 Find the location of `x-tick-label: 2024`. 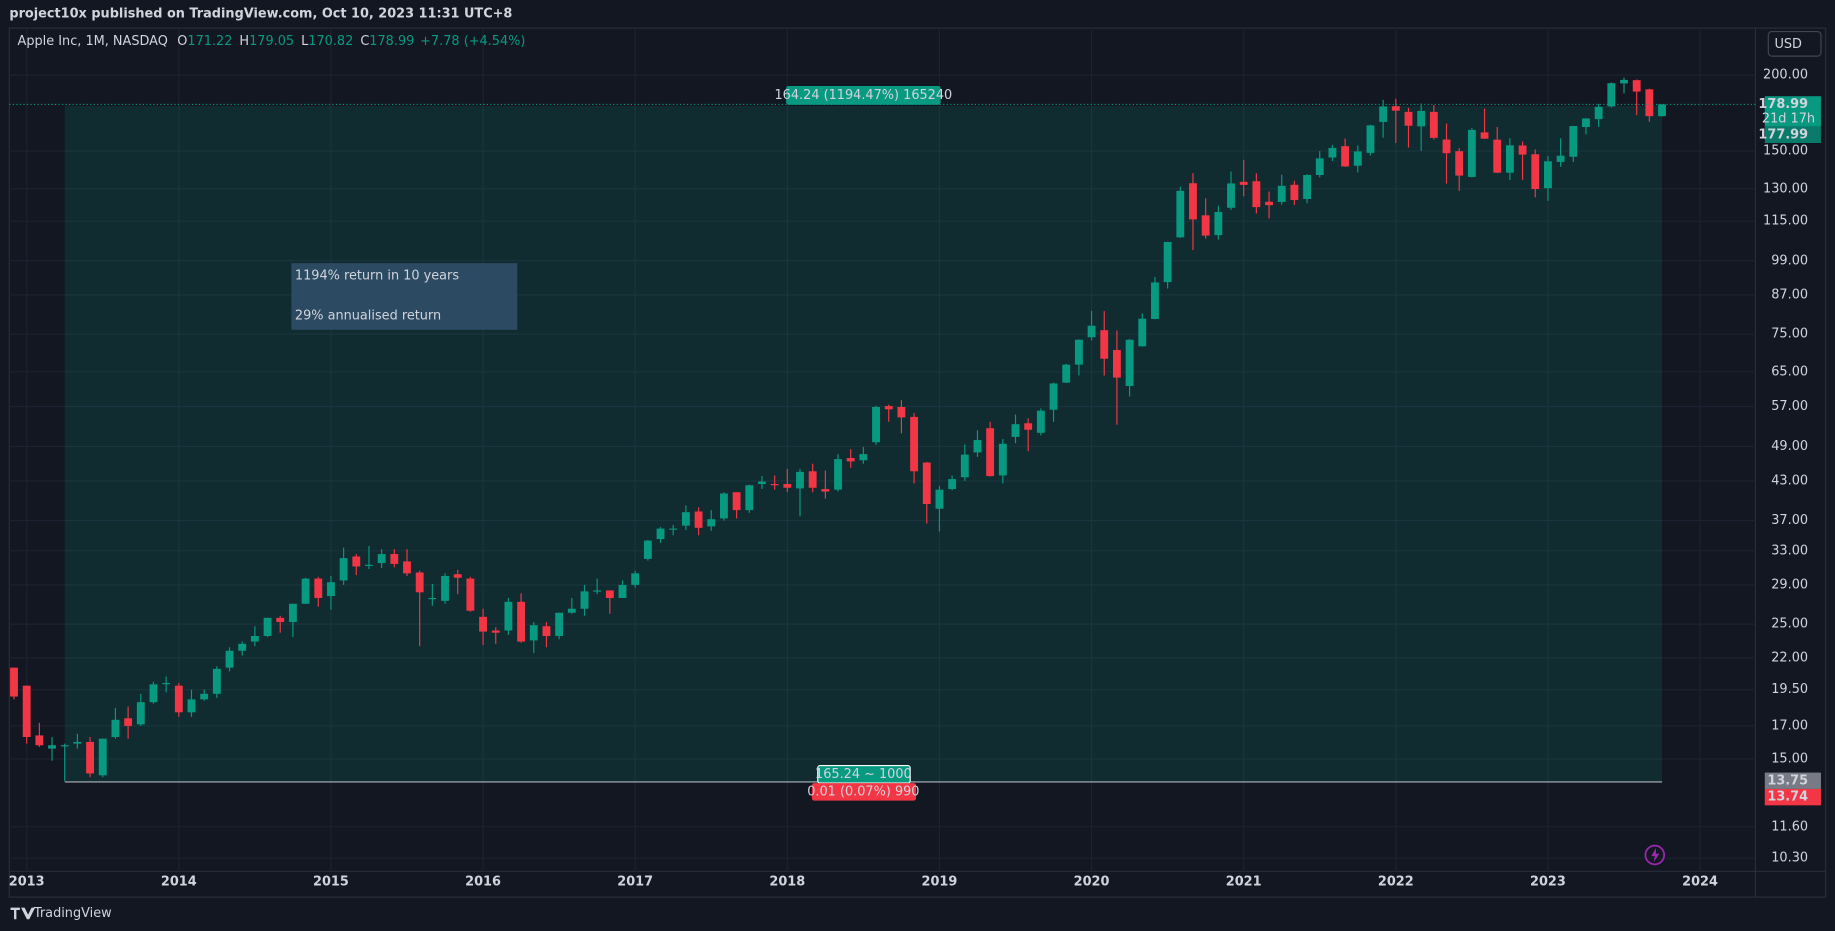

x-tick-label: 2024 is located at coordinates (1700, 881).